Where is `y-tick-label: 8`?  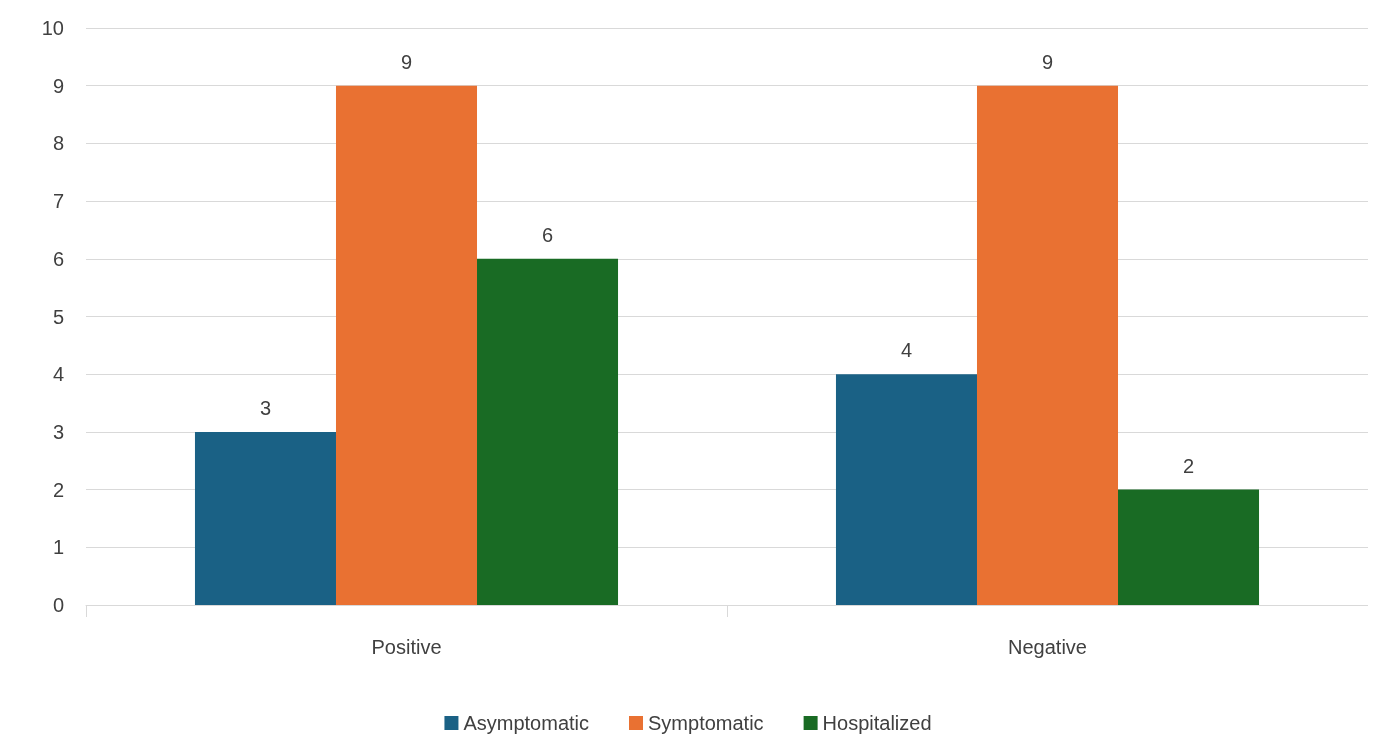
y-tick-label: 8 is located at coordinates (58, 143).